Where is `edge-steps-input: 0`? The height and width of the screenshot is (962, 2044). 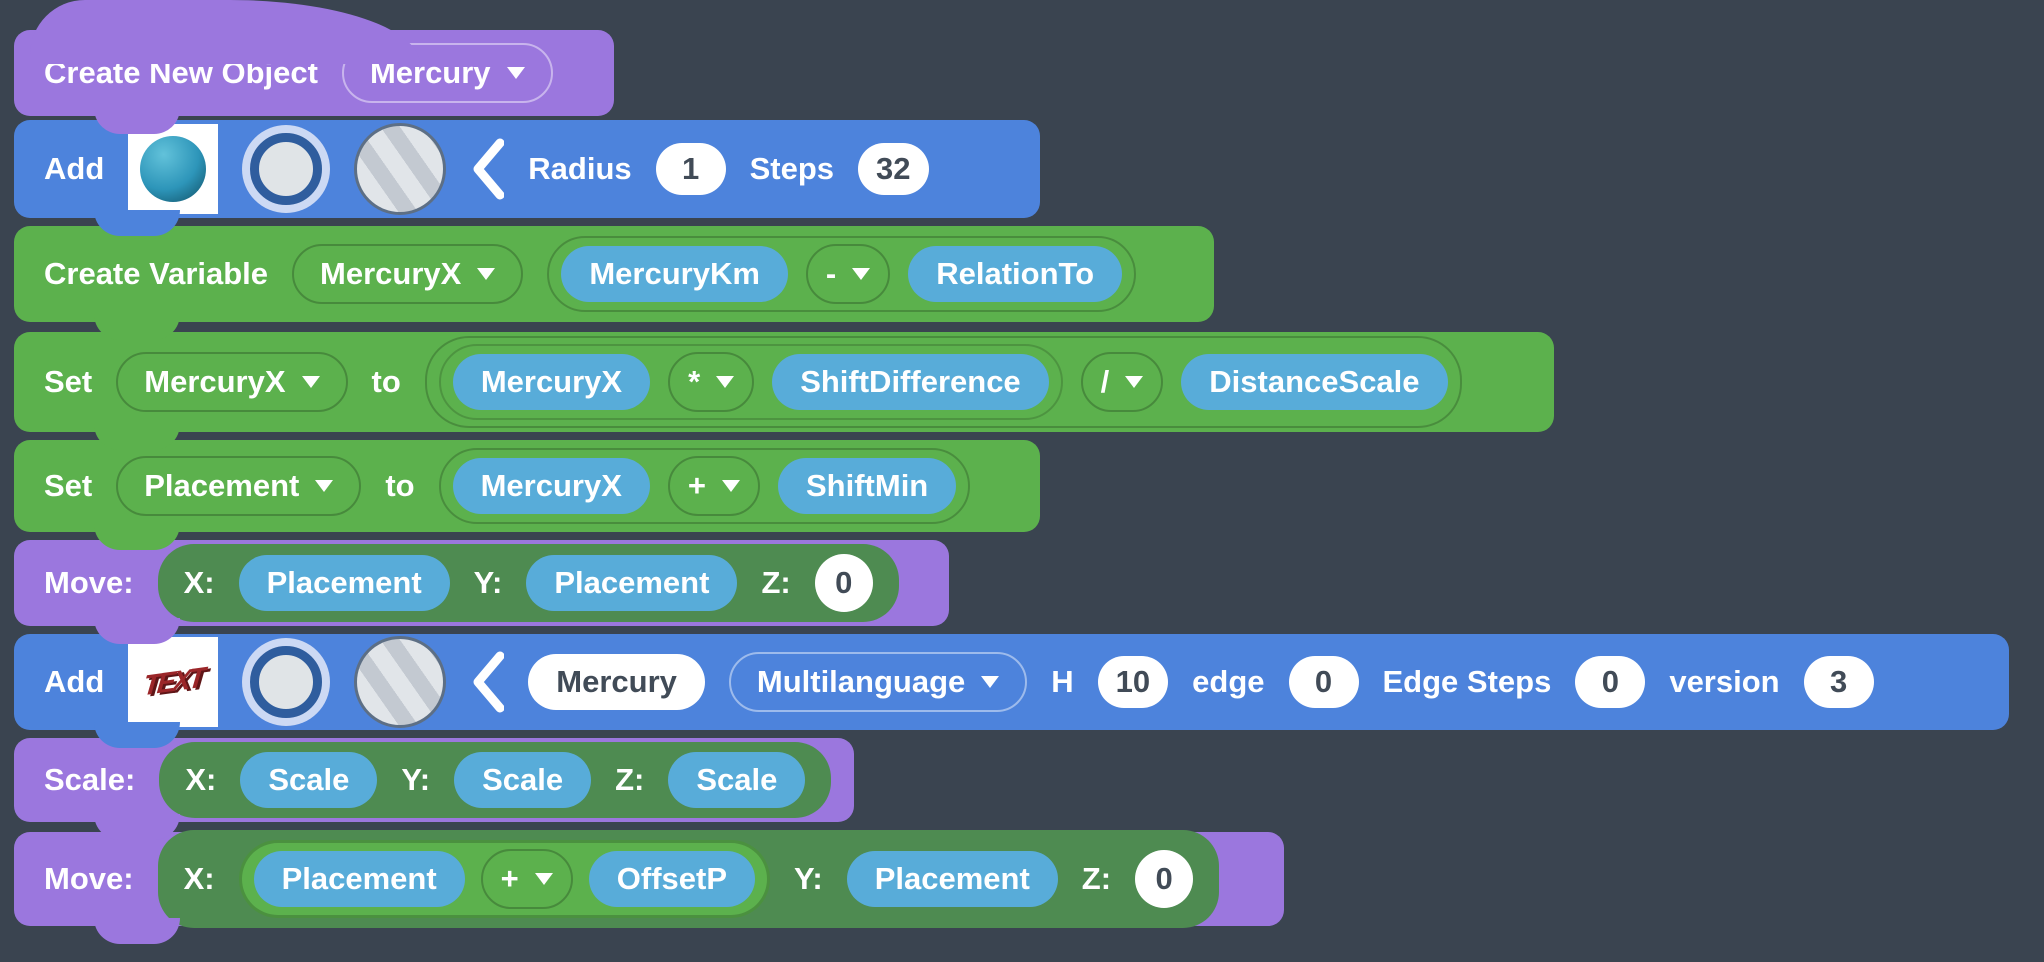 edge-steps-input: 0 is located at coordinates (1610, 682).